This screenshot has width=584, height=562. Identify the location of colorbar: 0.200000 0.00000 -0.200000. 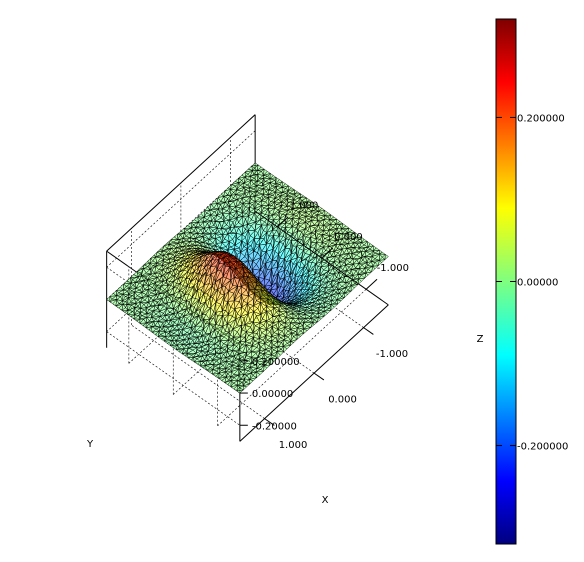
(531, 281).